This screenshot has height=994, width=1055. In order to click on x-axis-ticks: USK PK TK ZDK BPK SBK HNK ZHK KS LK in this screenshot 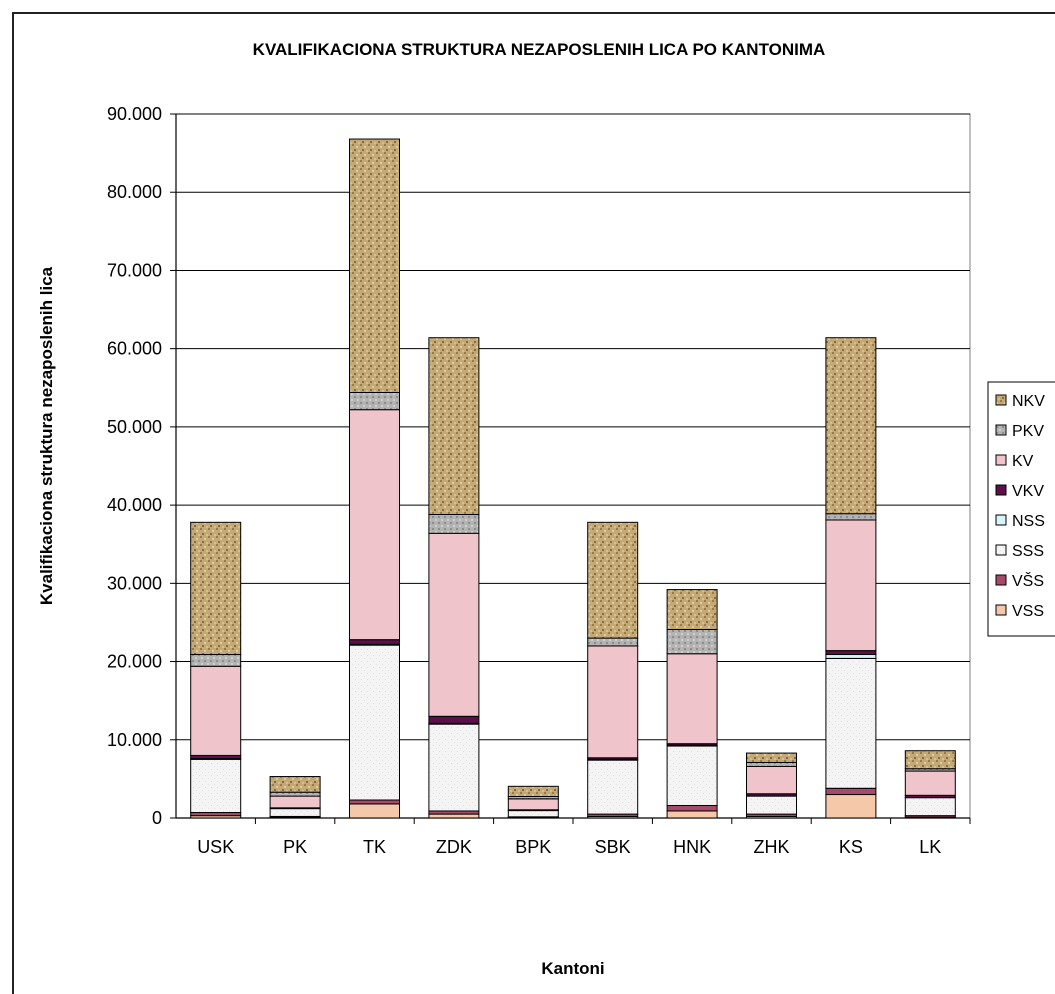, I will do `click(584, 837)`.